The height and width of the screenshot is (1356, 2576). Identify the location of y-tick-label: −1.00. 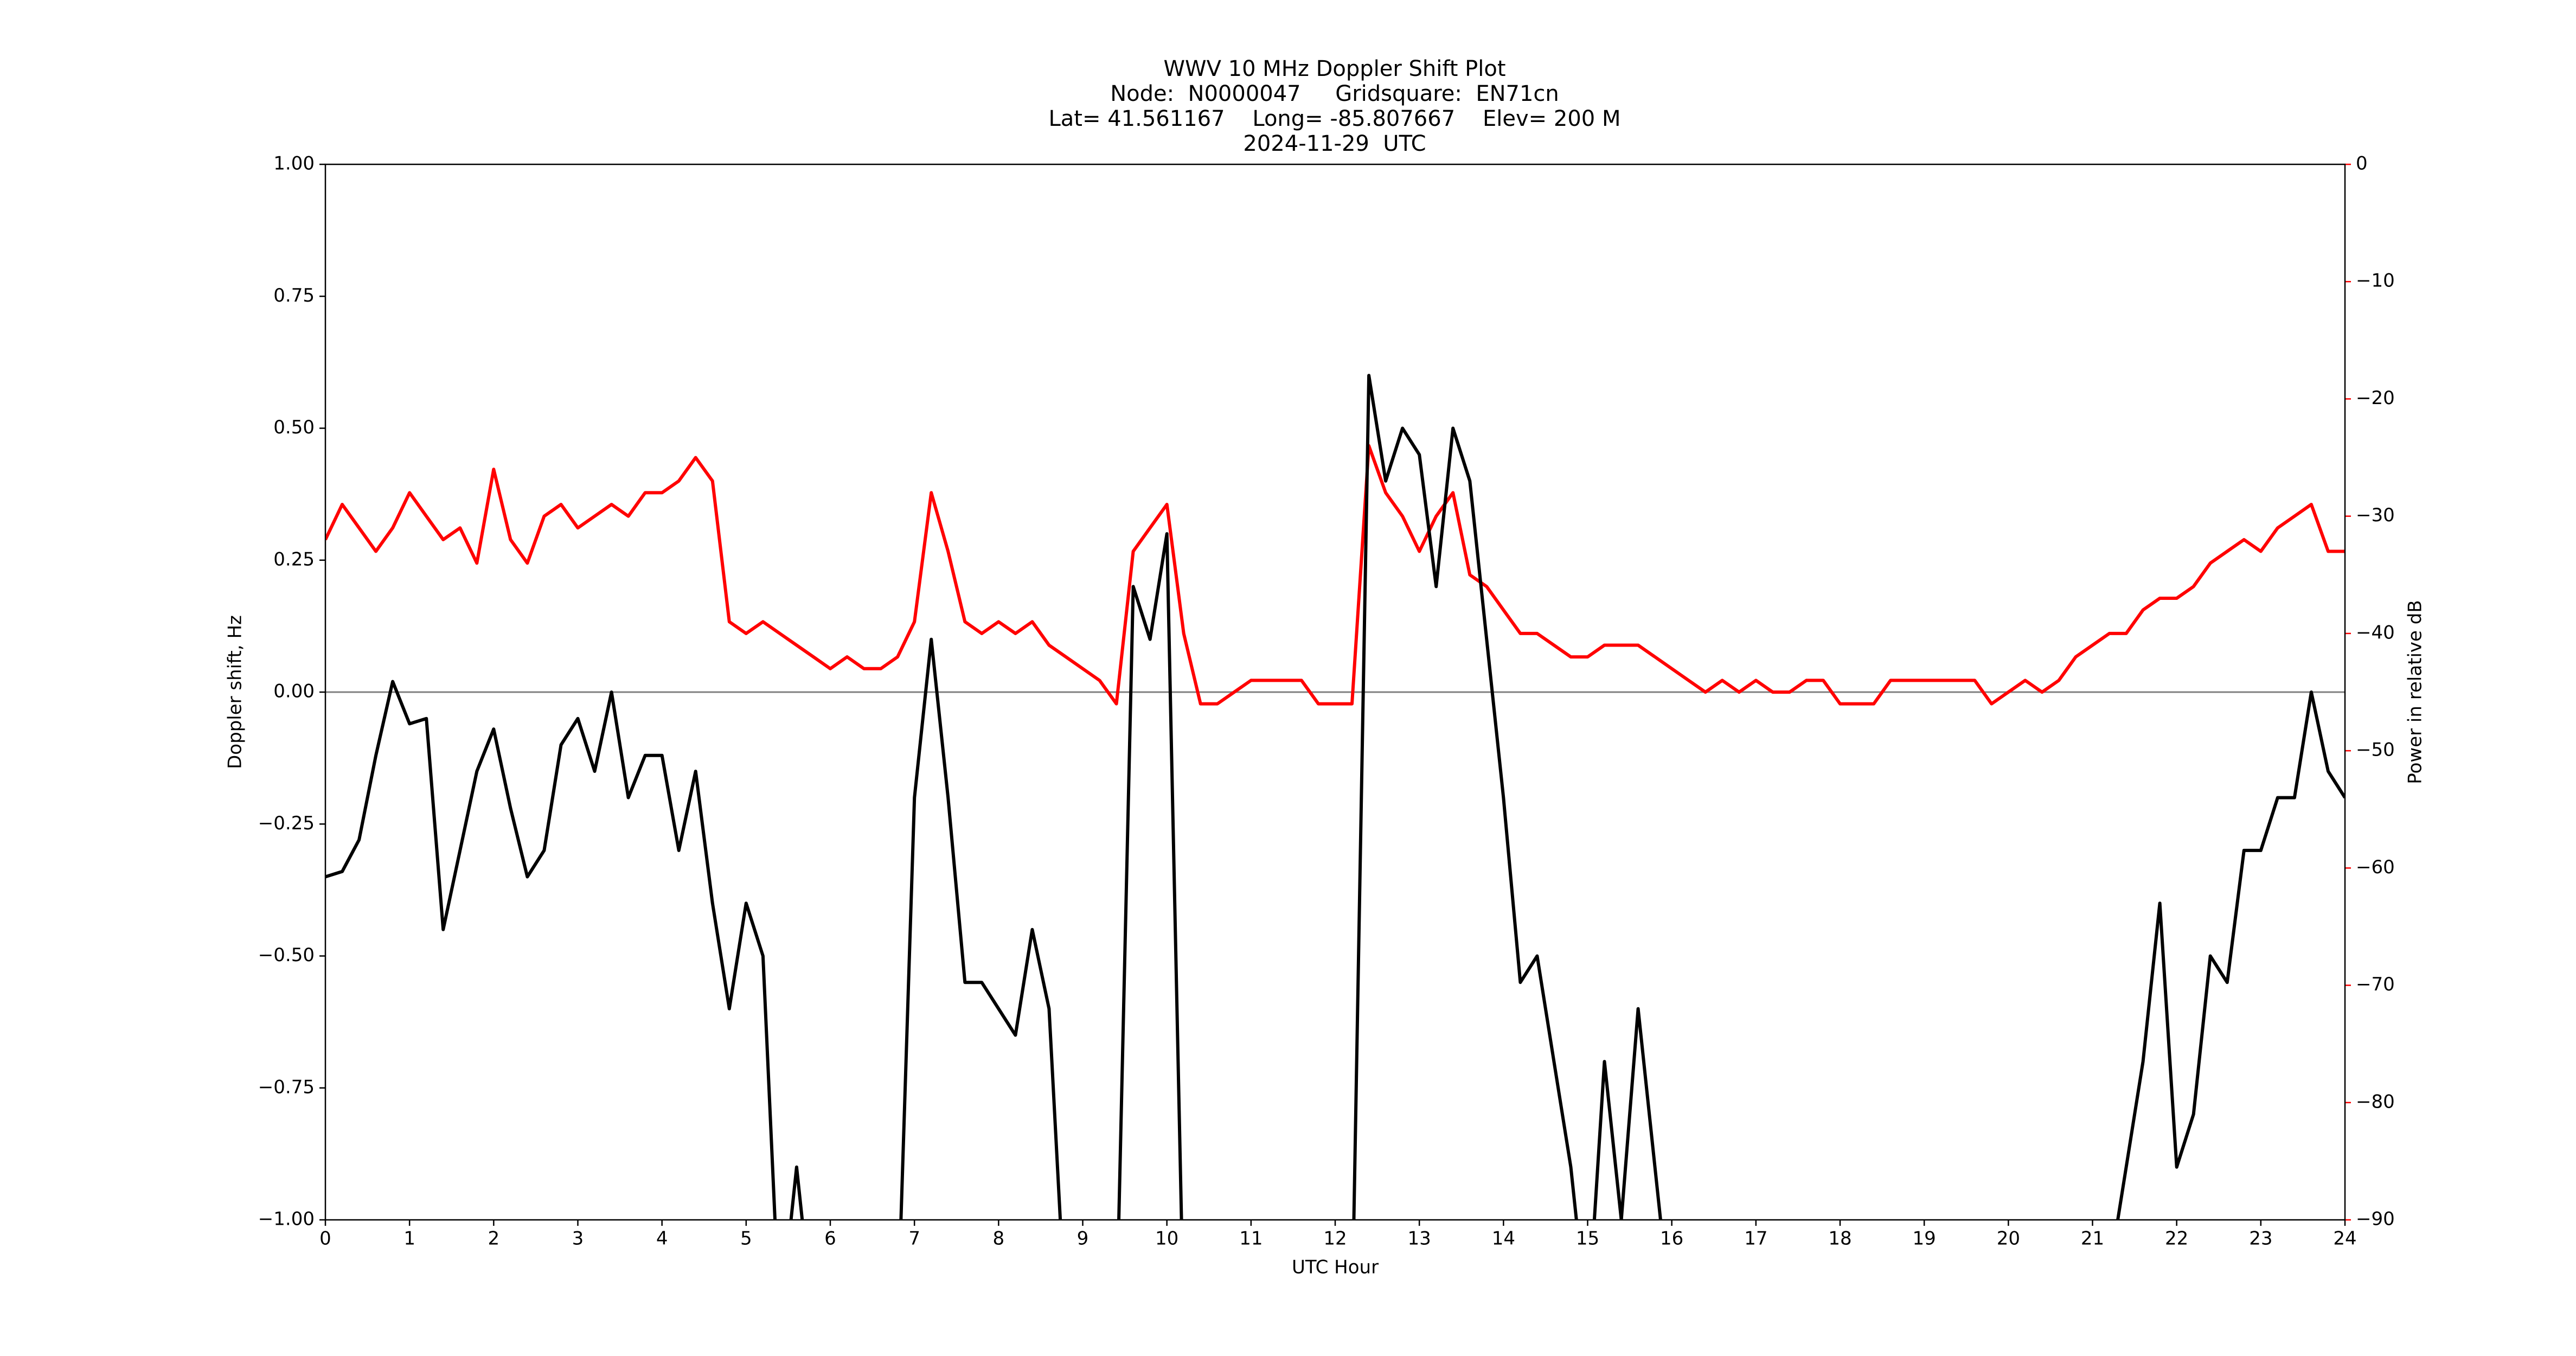
(286, 1219).